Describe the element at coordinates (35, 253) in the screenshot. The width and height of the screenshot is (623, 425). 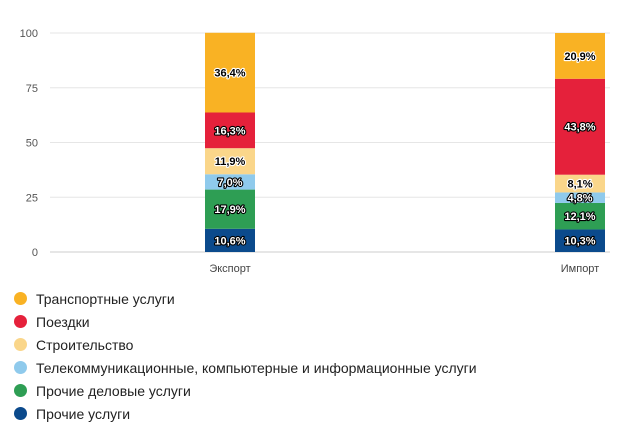
I see `y-tick-label: 0` at that location.